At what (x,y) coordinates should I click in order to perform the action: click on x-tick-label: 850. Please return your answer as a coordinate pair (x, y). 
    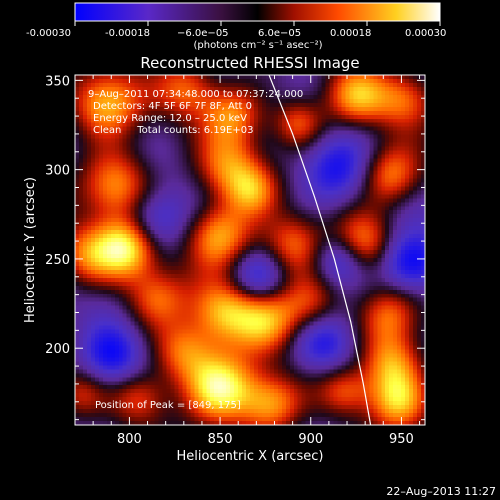
    Looking at the image, I should click on (220, 439).